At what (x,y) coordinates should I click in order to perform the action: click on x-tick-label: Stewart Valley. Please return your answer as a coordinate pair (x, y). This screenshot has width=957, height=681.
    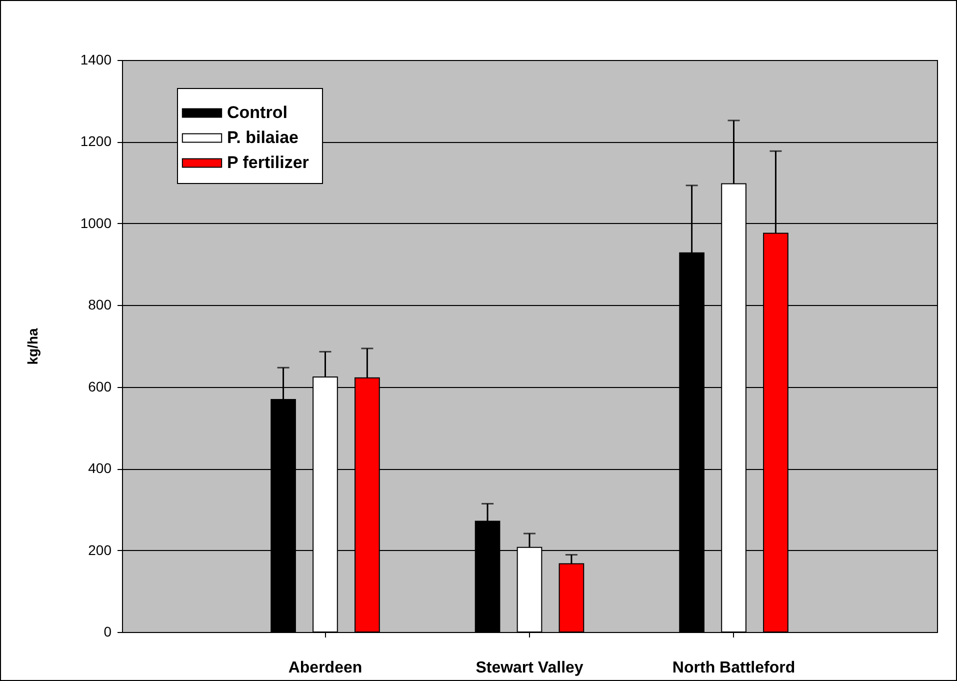
    Looking at the image, I should click on (530, 668).